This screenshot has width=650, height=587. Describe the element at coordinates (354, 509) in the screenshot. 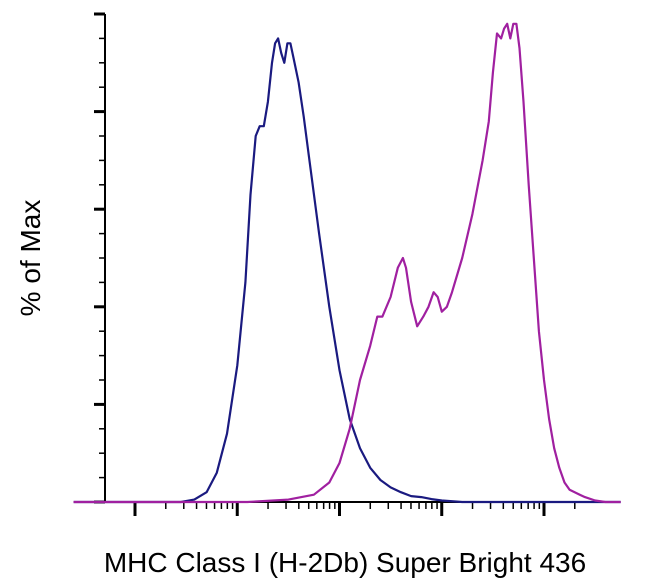

I see `x-axis-ticks` at that location.